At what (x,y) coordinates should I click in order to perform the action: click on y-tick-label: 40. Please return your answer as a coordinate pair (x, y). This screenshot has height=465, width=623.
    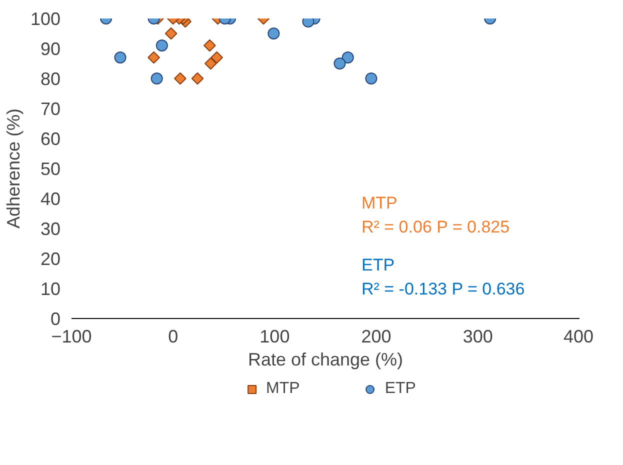
    Looking at the image, I should click on (50, 199).